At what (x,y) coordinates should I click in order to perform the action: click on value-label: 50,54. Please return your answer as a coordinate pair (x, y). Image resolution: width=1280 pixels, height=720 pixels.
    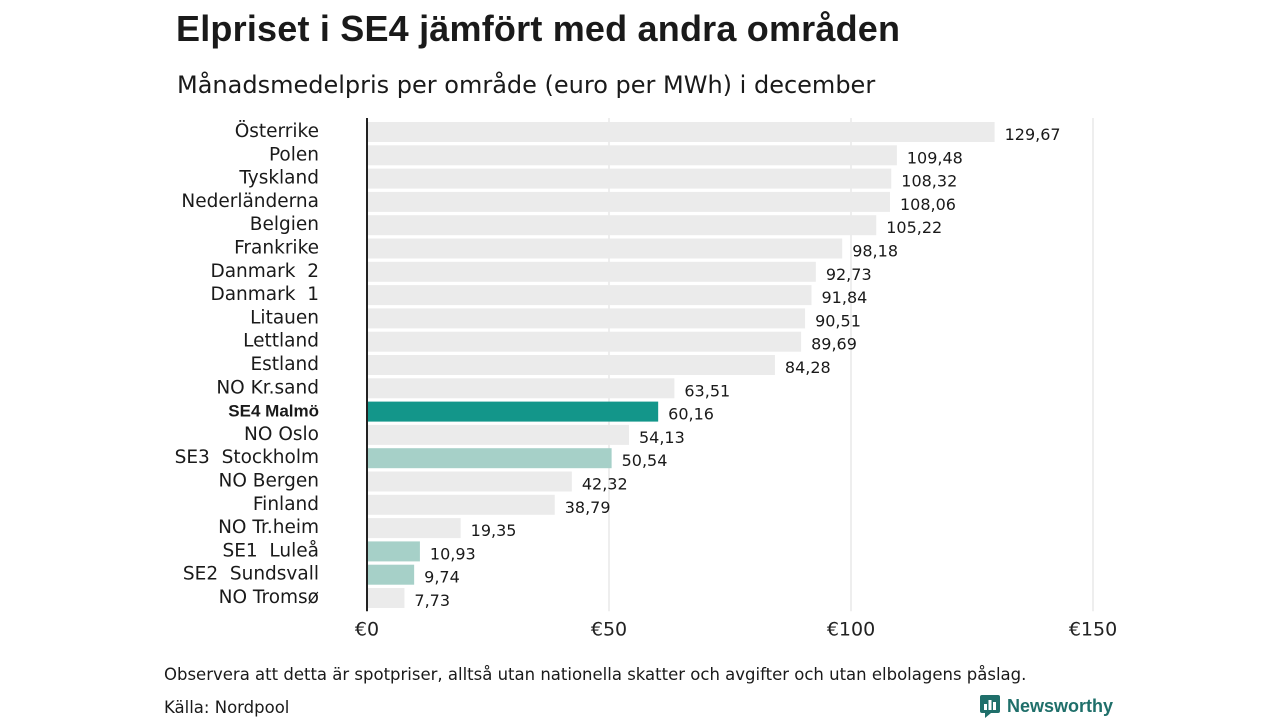
    Looking at the image, I should click on (645, 460).